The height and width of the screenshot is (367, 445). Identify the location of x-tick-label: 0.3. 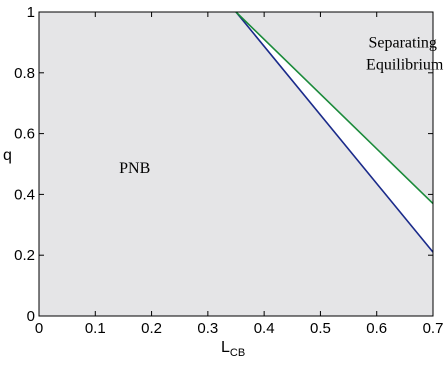
(207, 328).